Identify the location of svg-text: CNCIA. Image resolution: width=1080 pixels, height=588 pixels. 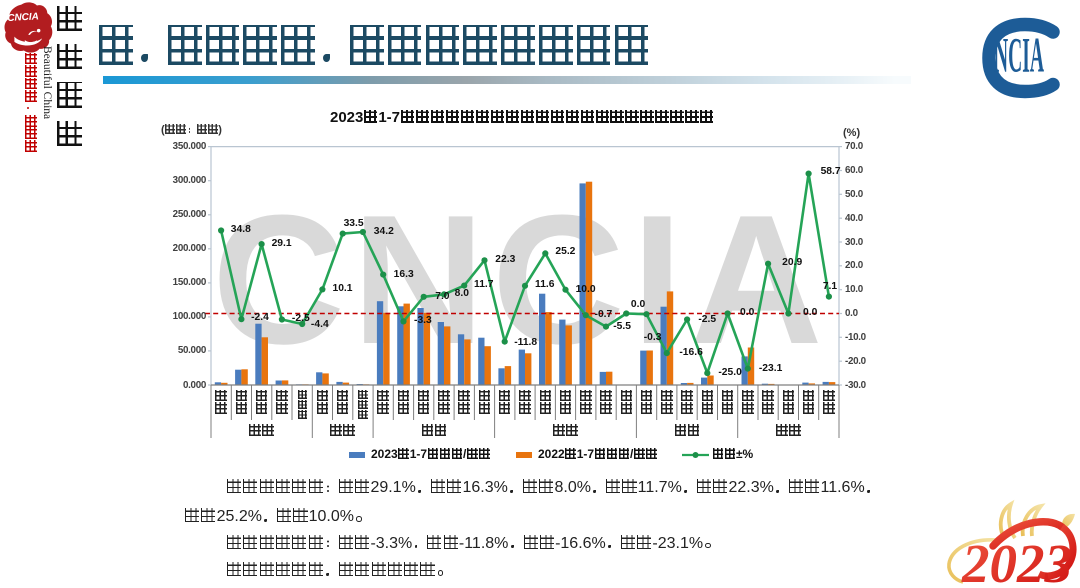
(23, 17).